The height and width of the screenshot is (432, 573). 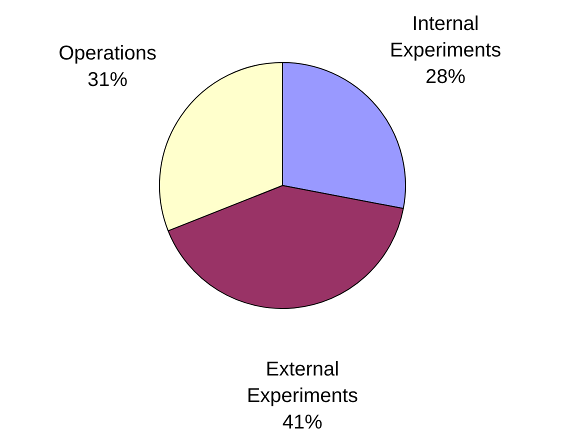 I want to click on slice-label: Operations, so click(x=107, y=53).